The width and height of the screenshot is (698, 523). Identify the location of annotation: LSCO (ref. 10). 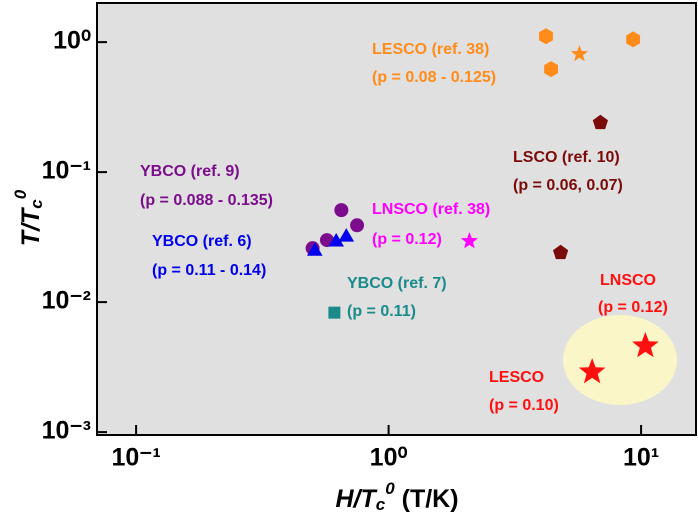
(566, 157).